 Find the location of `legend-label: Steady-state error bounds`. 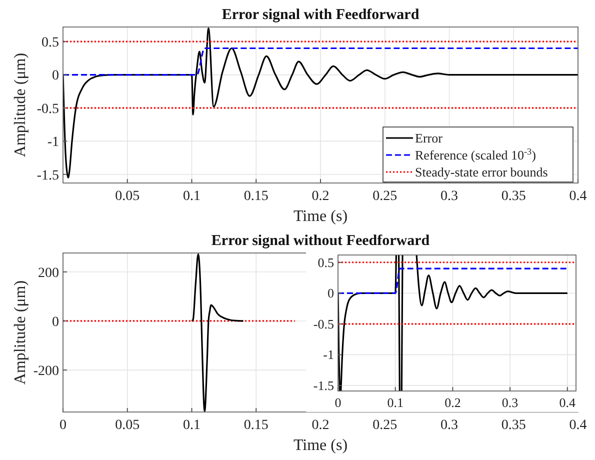

legend-label: Steady-state error bounds is located at coordinates (481, 172).